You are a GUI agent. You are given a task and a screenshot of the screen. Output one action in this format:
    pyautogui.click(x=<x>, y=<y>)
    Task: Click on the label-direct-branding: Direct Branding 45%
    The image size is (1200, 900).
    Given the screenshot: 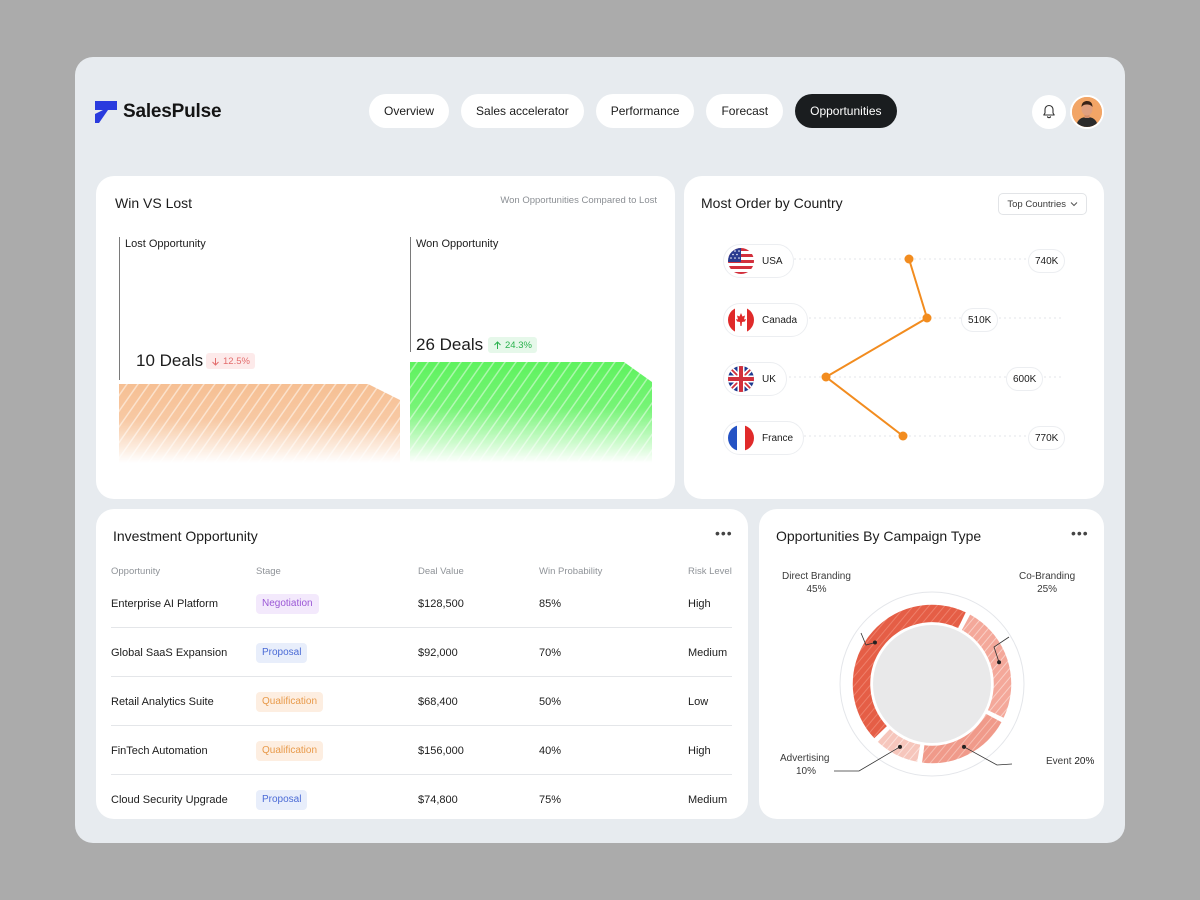 What is the action you would take?
    pyautogui.click(x=816, y=583)
    